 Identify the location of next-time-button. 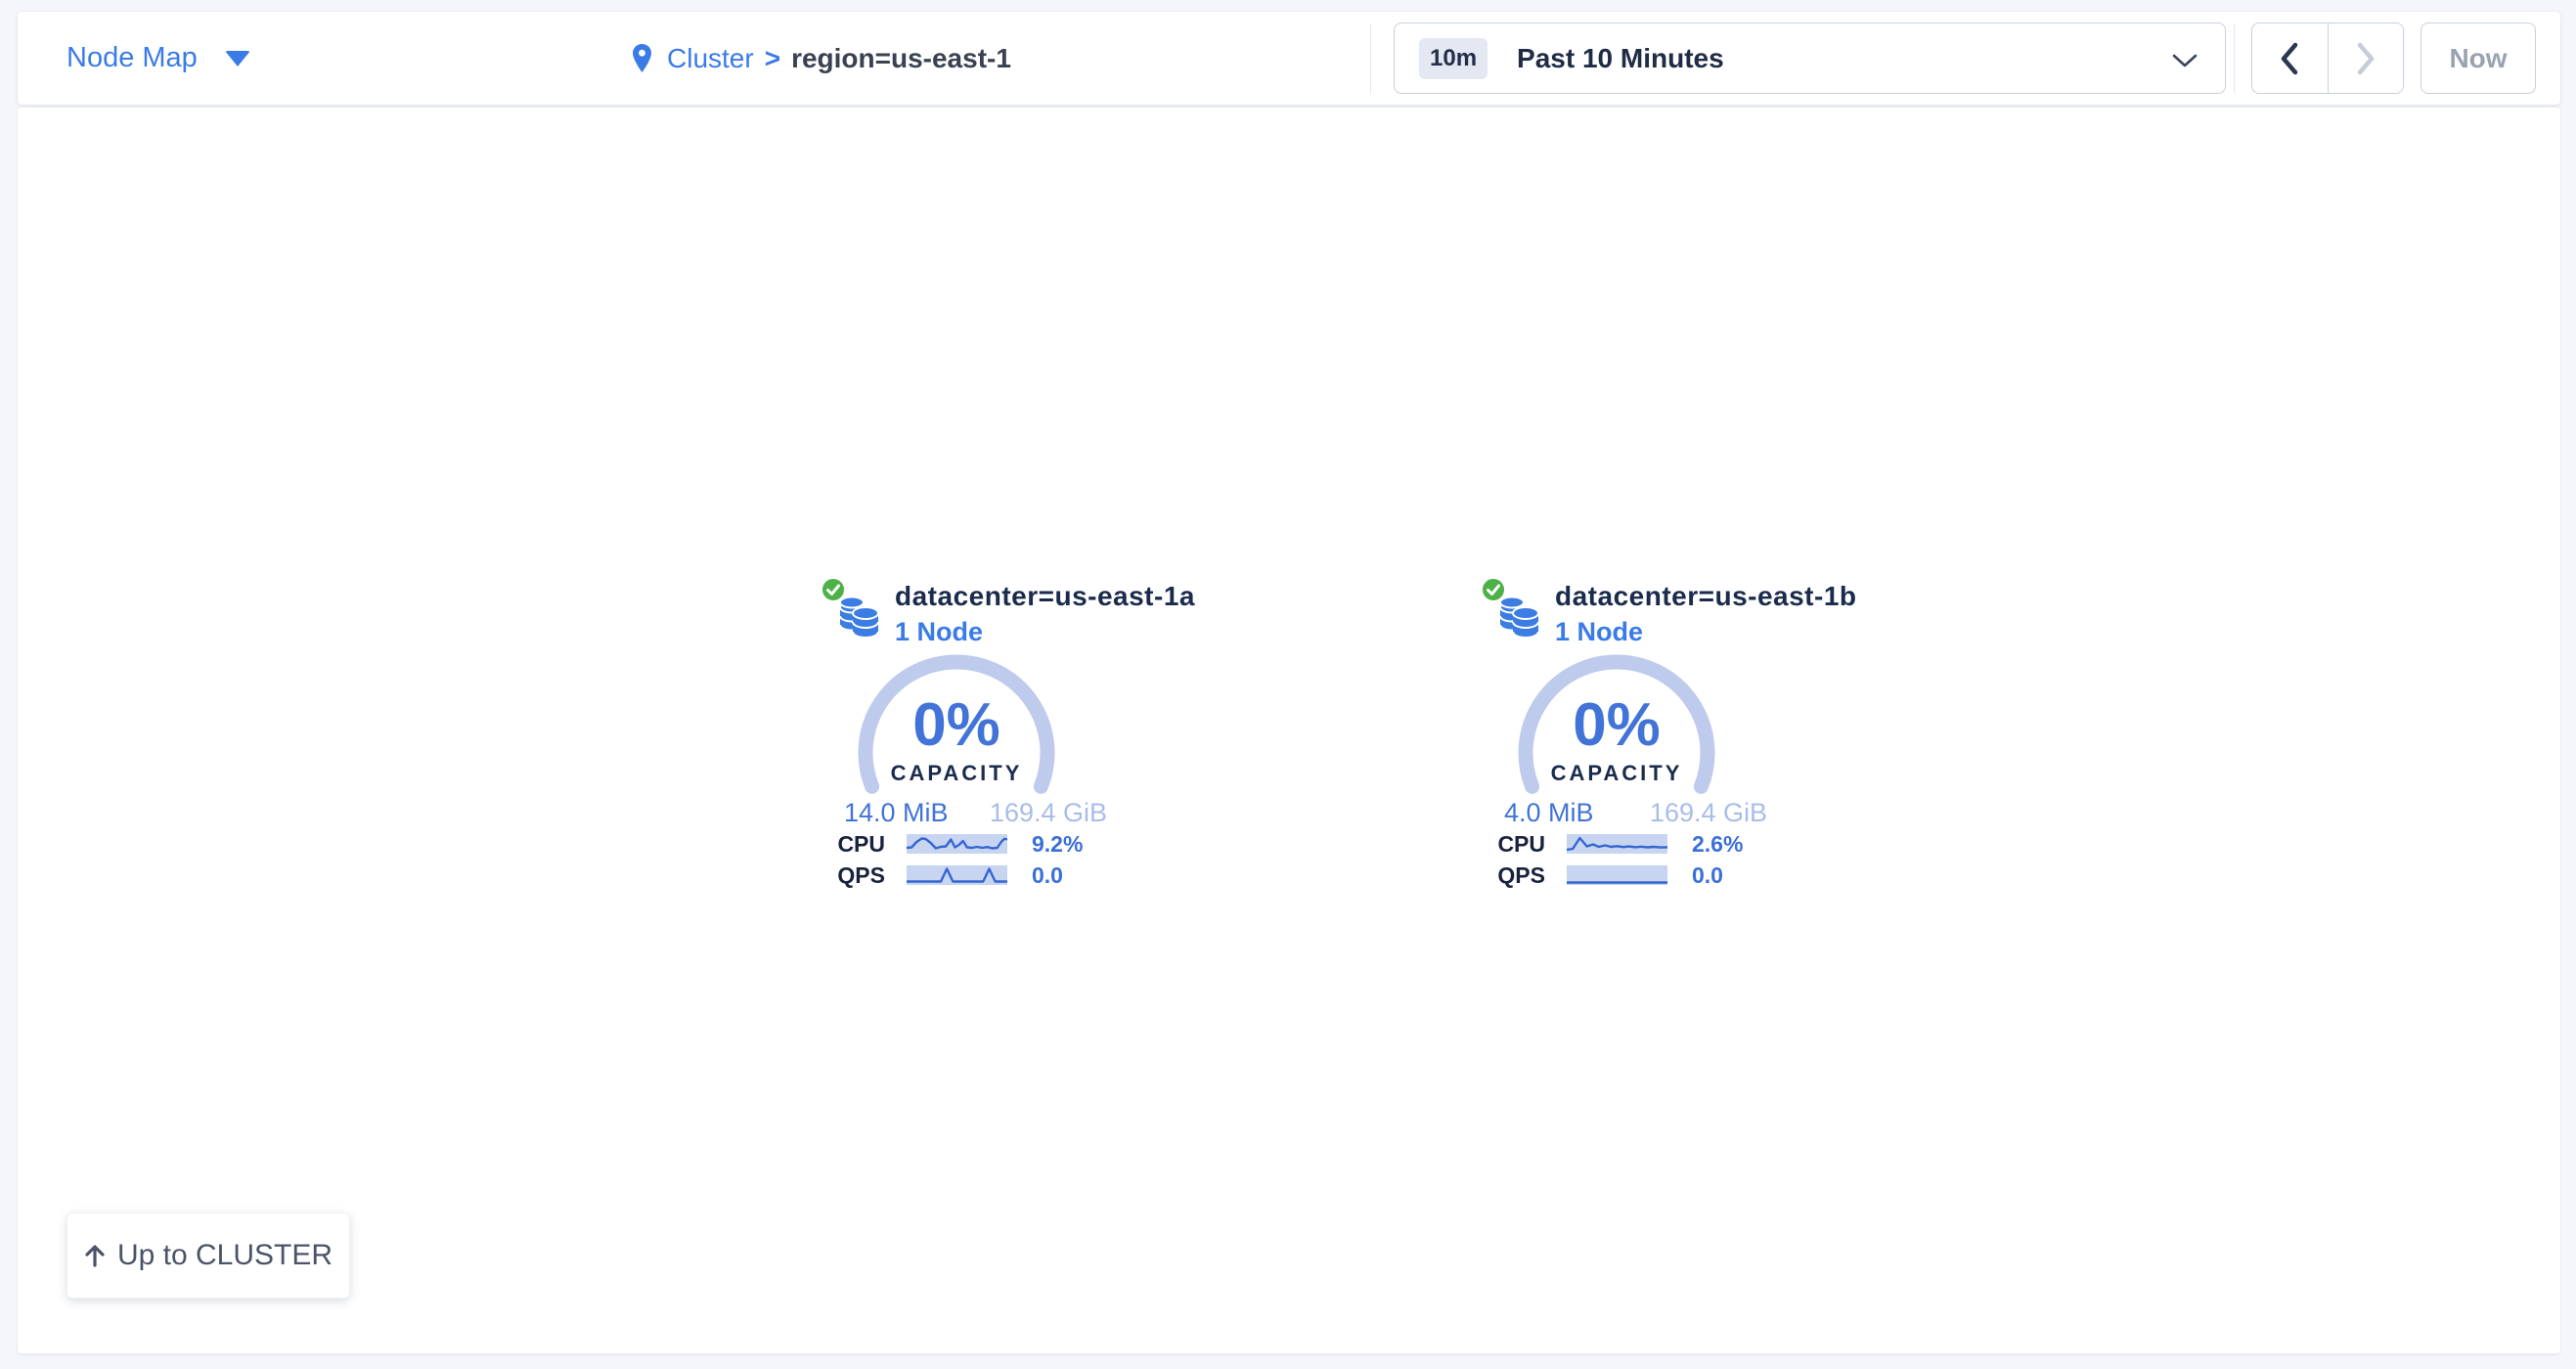
(2365, 58).